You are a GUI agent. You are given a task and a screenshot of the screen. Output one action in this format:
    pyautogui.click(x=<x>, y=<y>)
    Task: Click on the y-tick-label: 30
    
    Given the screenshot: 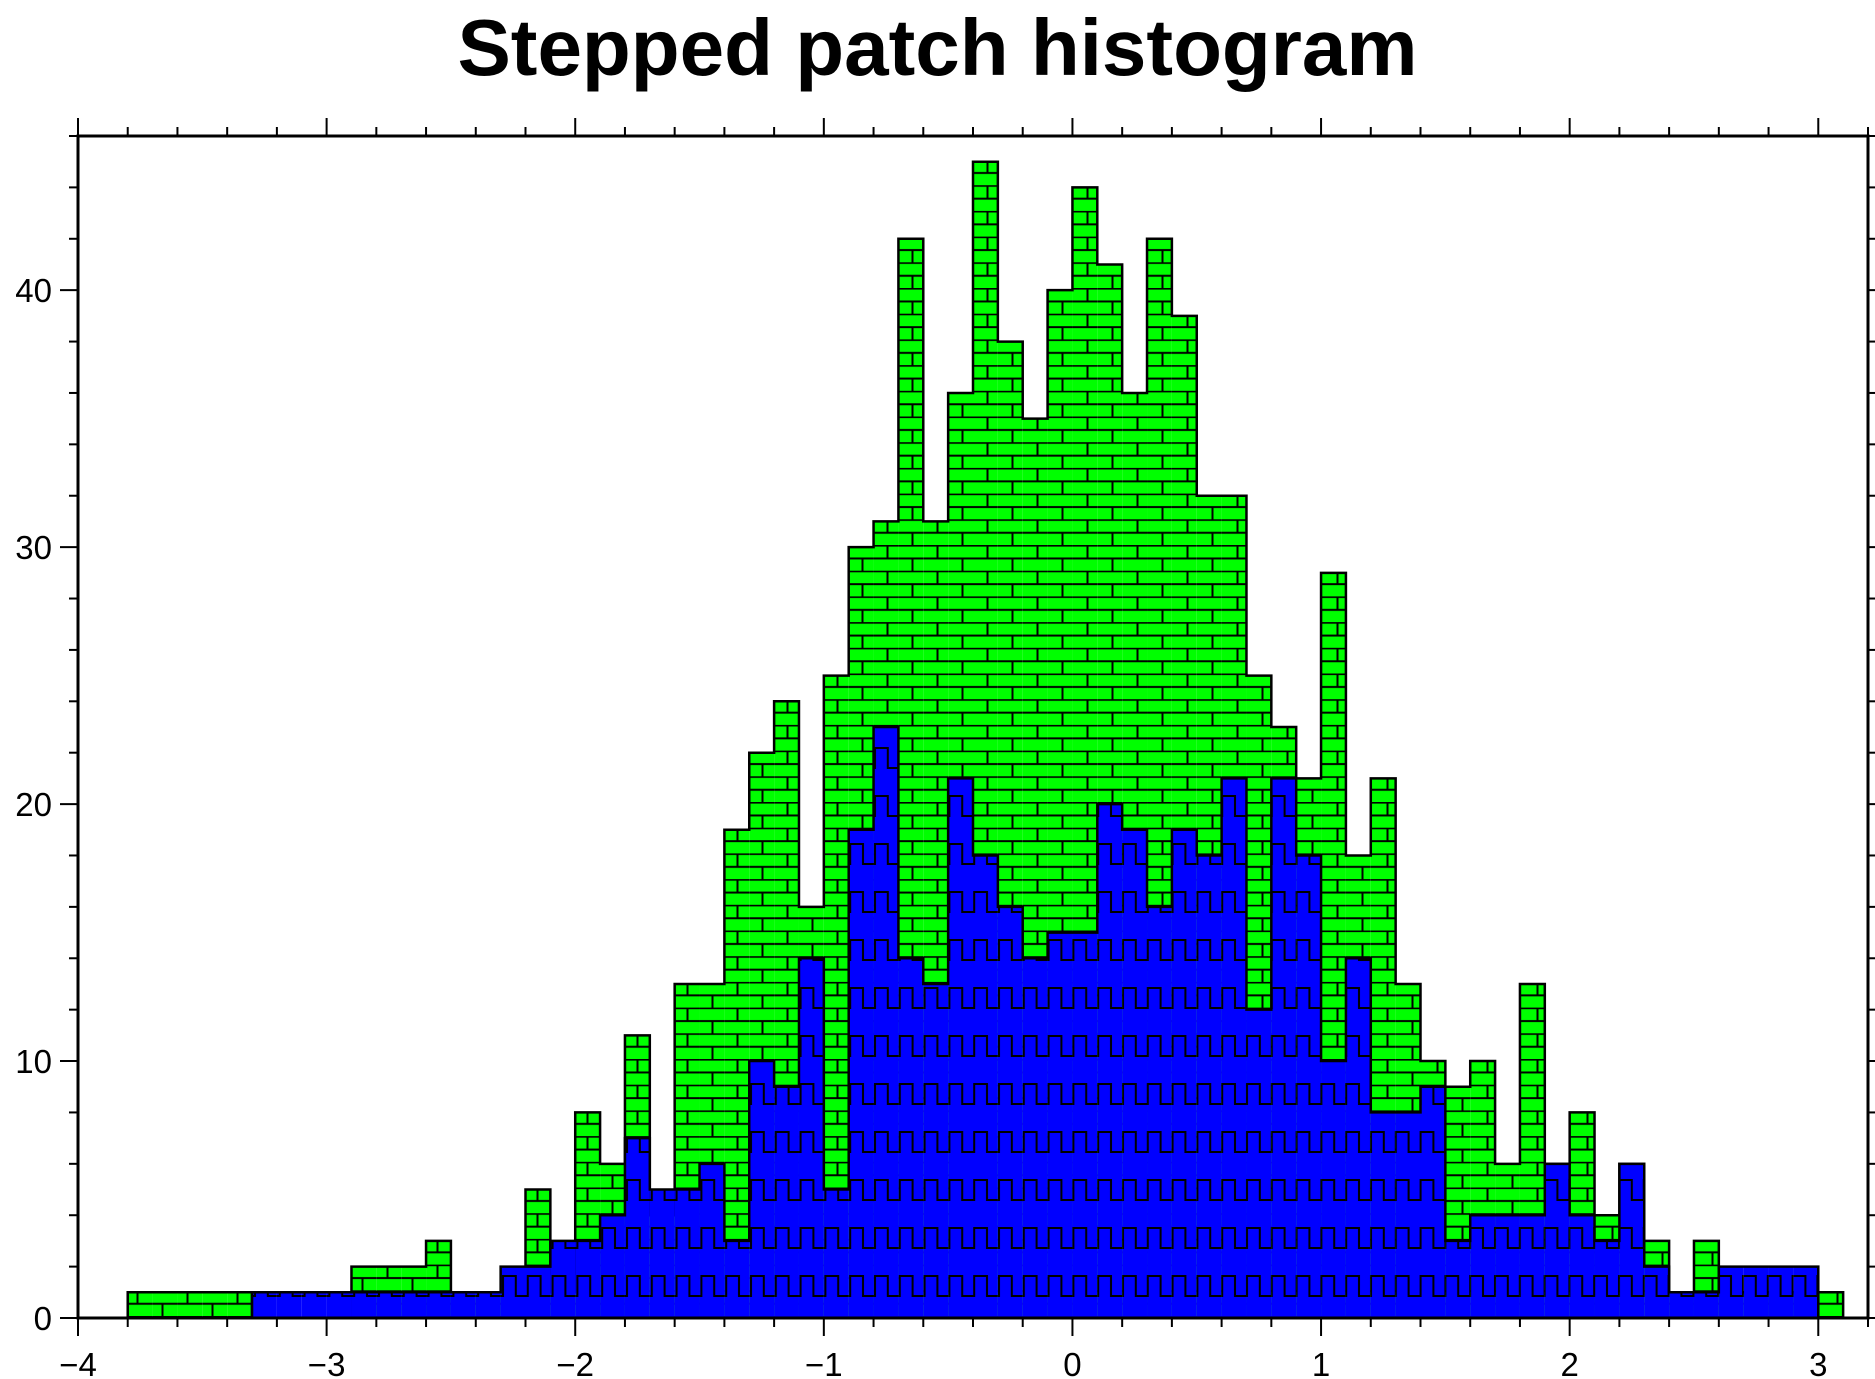 What is the action you would take?
    pyautogui.click(x=33, y=547)
    